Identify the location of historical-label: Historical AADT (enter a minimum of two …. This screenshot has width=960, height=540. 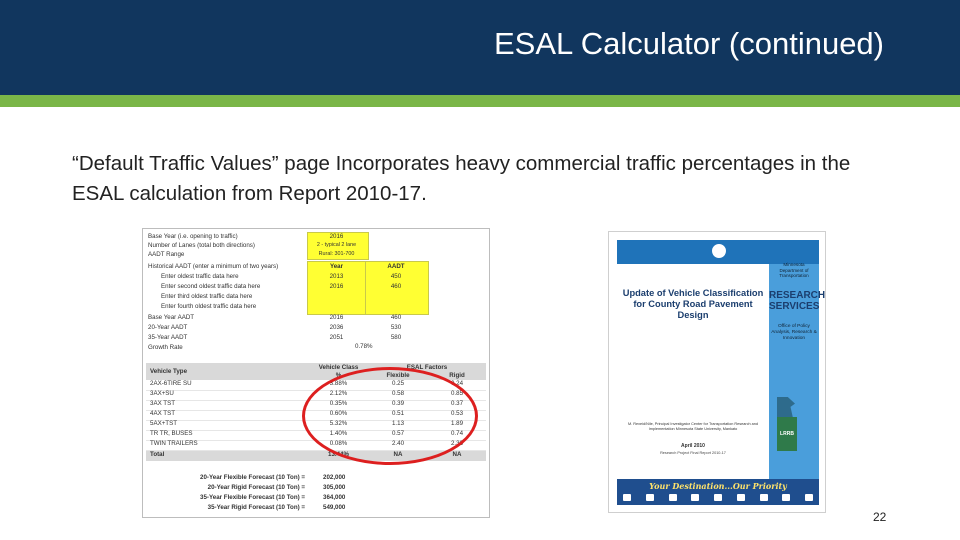
(213, 266).